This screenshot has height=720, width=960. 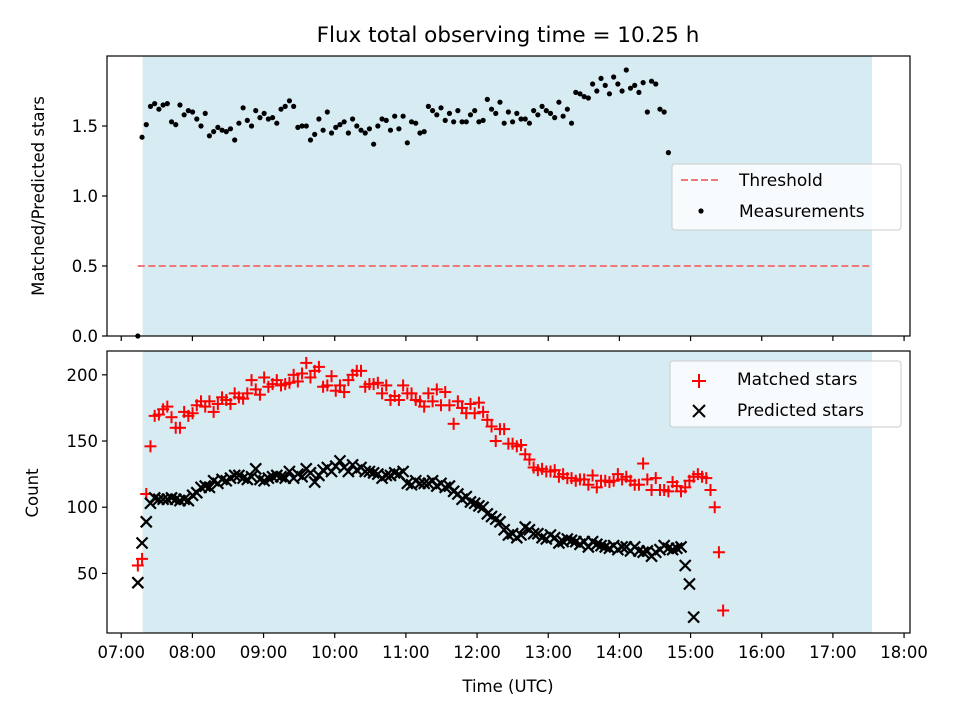 What do you see at coordinates (87, 474) in the screenshot?
I see `bottom-y-ticks-layer: 50 100 150 200` at bounding box center [87, 474].